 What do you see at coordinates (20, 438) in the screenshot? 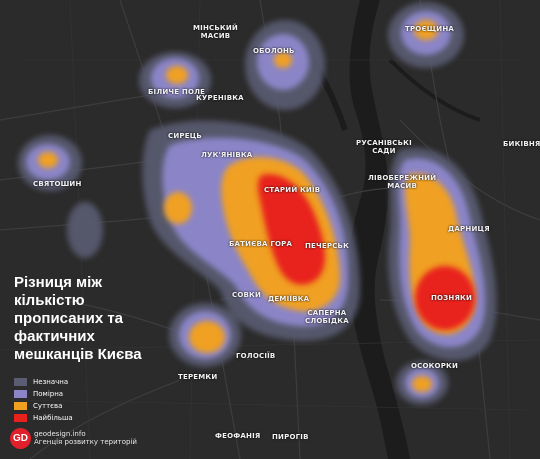
I see `geodesign-logo: GD` at bounding box center [20, 438].